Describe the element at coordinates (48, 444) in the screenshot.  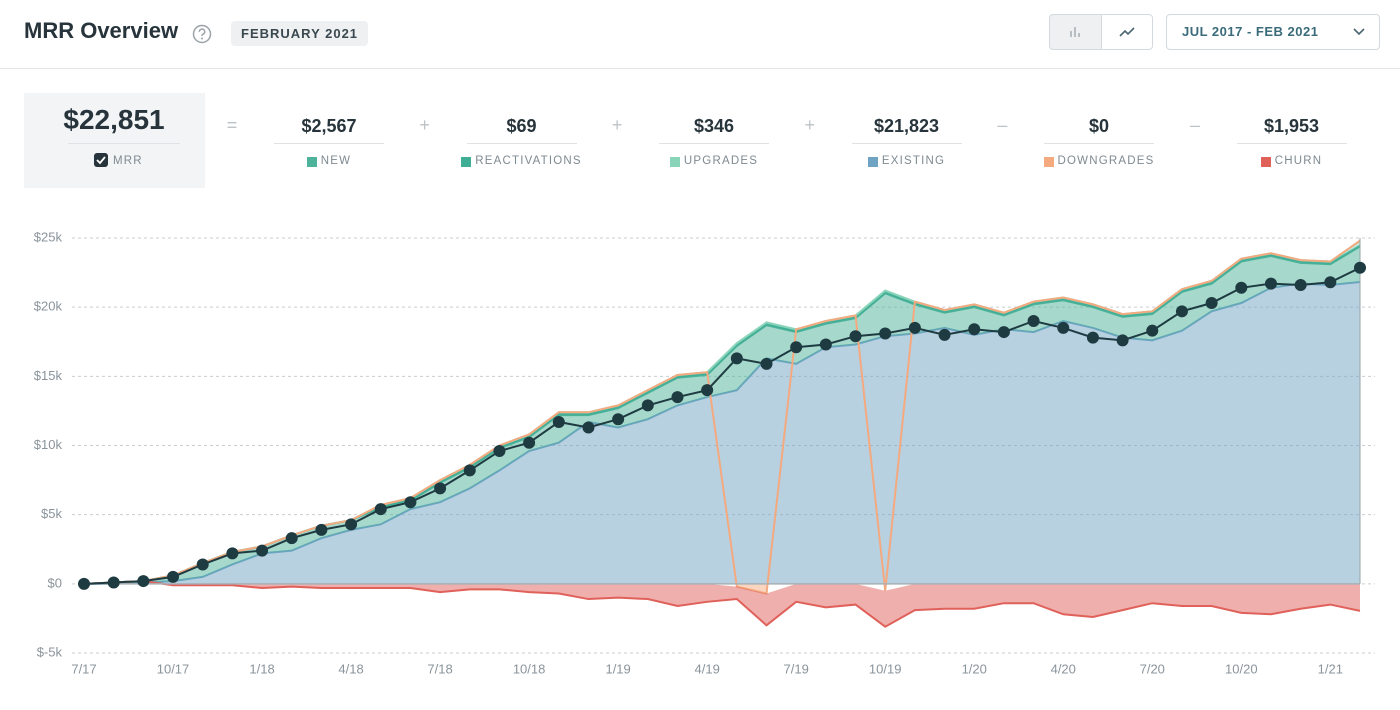
I see `y-tick-label: $10k` at that location.